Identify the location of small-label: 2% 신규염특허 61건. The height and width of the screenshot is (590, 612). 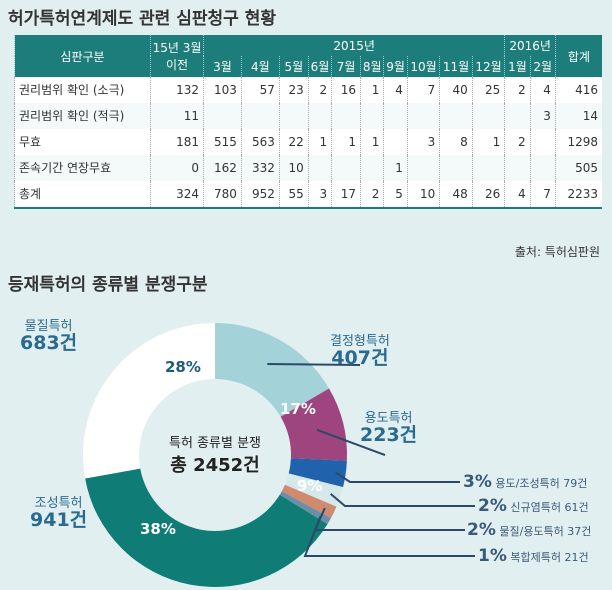
(533, 506).